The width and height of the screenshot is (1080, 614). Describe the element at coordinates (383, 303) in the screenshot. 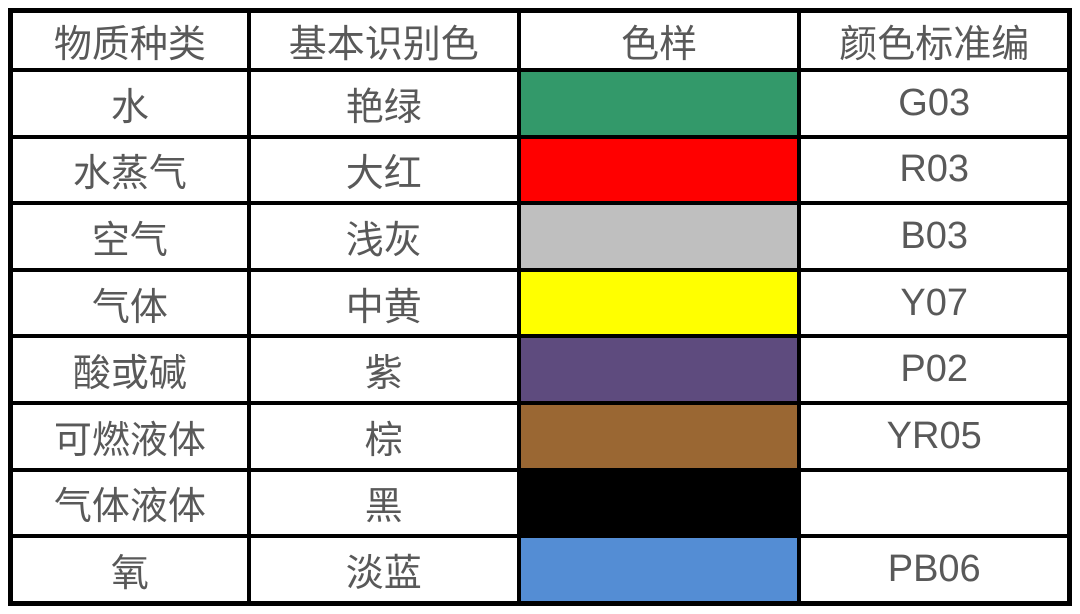

I see `color-name-cell: 中黄` at that location.